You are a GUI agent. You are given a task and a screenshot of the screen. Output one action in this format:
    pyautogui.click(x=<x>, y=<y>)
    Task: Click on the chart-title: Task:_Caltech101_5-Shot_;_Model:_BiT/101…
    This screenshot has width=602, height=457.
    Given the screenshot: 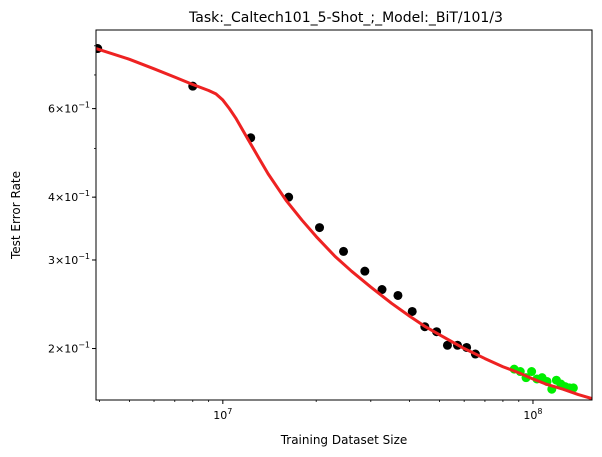 What is the action you would take?
    pyautogui.click(x=345, y=18)
    